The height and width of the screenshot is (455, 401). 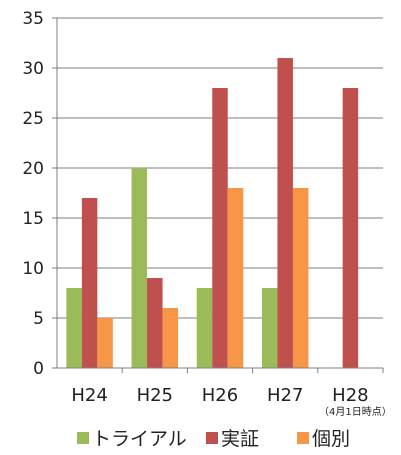 I want to click on legend: トライアル 実証 個別, so click(x=213, y=439).